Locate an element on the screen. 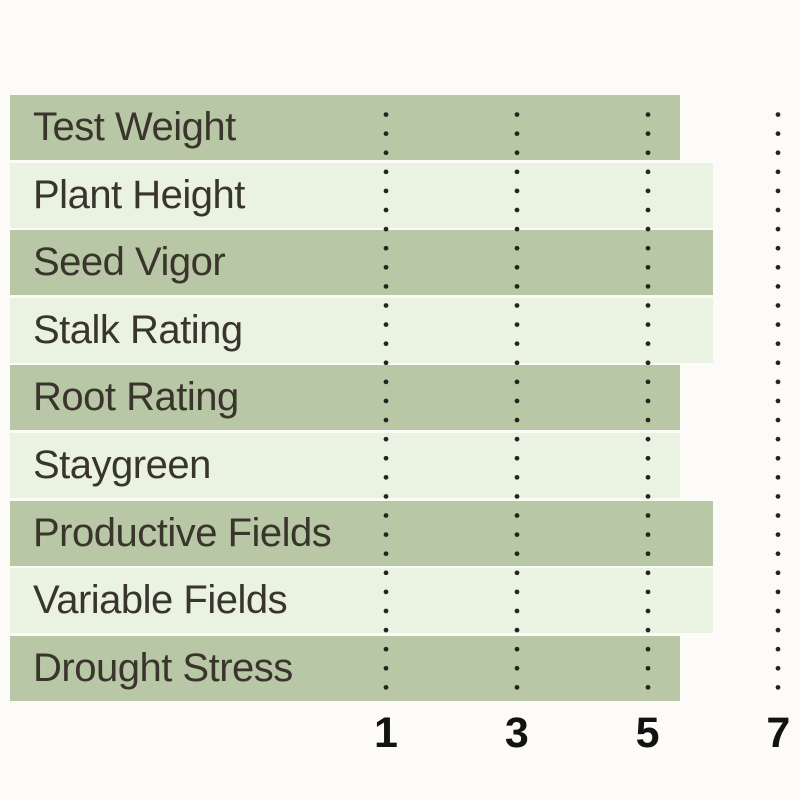 This screenshot has width=800, height=800. row-drought-stress: Drought Stress is located at coordinates (345, 668).